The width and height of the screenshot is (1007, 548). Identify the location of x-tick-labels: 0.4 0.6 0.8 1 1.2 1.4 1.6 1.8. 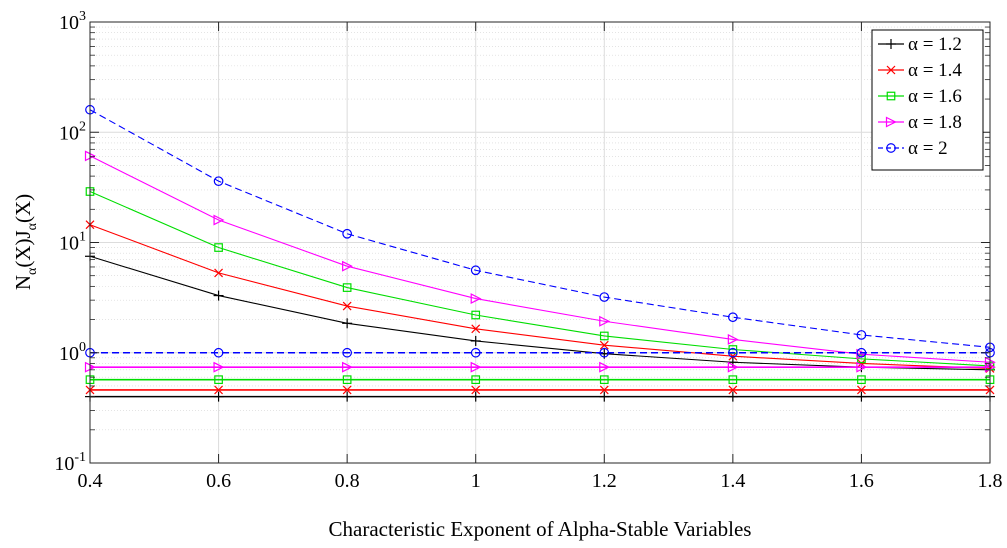
(540, 481).